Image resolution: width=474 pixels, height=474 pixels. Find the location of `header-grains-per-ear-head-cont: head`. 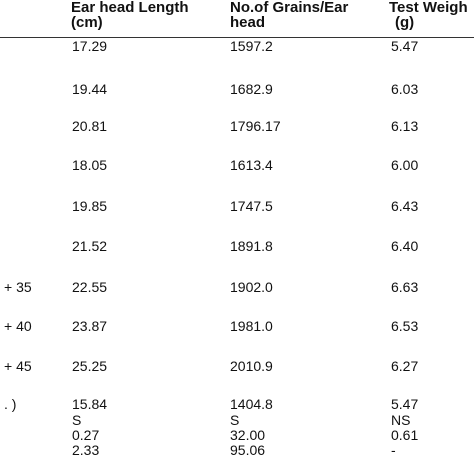

header-grains-per-ear-head-cont: head is located at coordinates (248, 22).